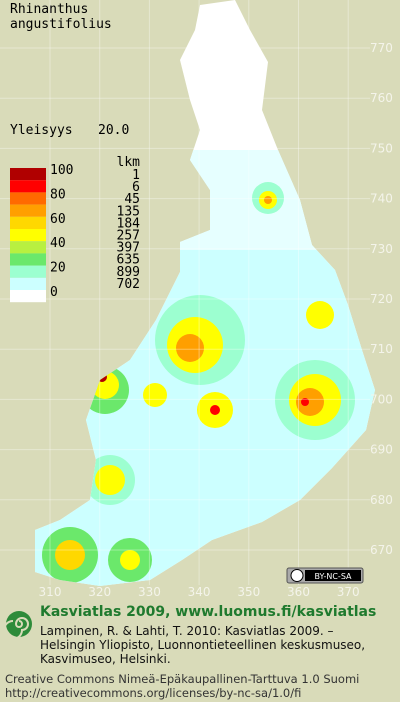 The width and height of the screenshot is (400, 702). Describe the element at coordinates (248, 592) in the screenshot. I see `x-grid-label: 350` at that location.